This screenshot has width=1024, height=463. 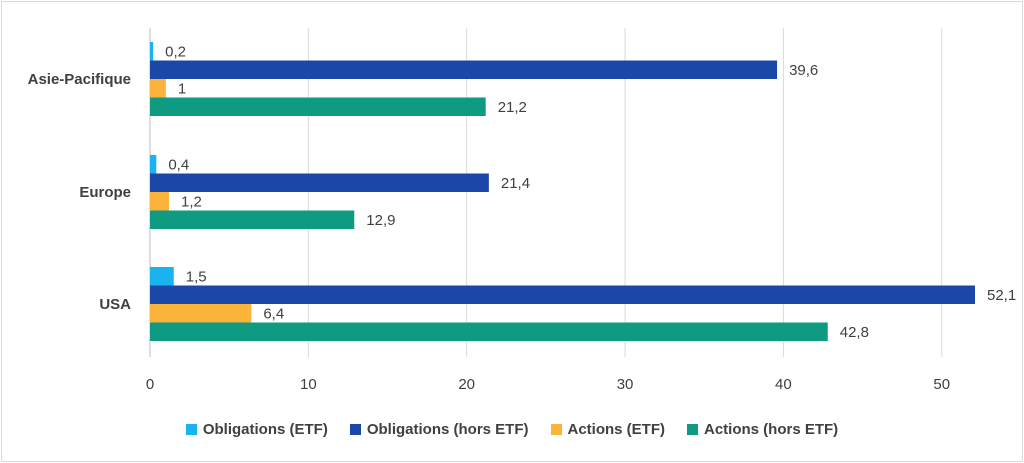 I want to click on legend-label-3: Actions (ETF), so click(x=616, y=429).